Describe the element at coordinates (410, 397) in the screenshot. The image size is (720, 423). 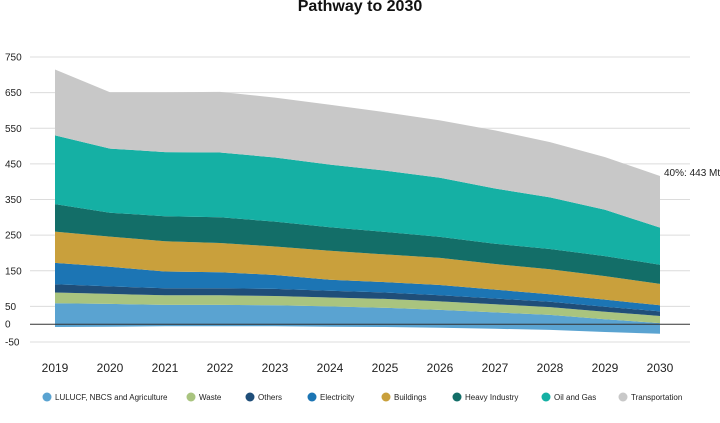
I see `legend-label: Buildings` at that location.